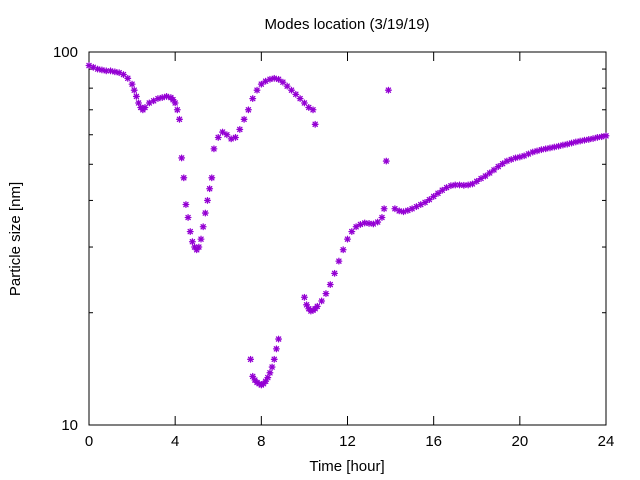  What do you see at coordinates (433, 441) in the screenshot?
I see `x-tick-label: 16` at bounding box center [433, 441].